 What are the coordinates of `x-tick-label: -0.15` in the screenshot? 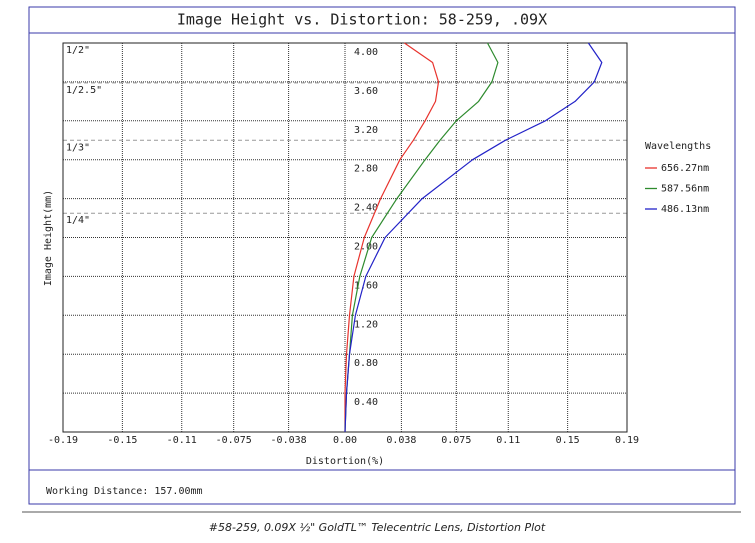 It's located at (122, 440).